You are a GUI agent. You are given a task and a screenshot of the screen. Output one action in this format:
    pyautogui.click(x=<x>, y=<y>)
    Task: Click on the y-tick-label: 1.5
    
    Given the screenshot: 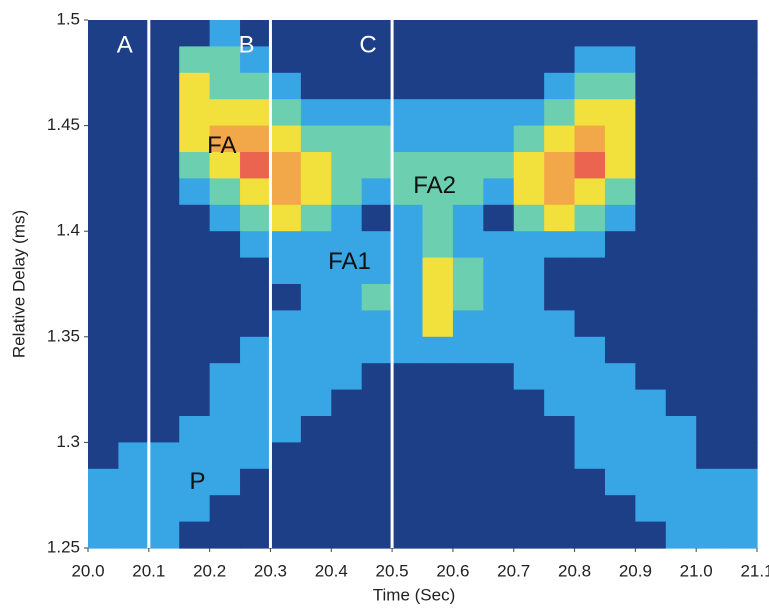 What is the action you would take?
    pyautogui.click(x=68, y=18)
    